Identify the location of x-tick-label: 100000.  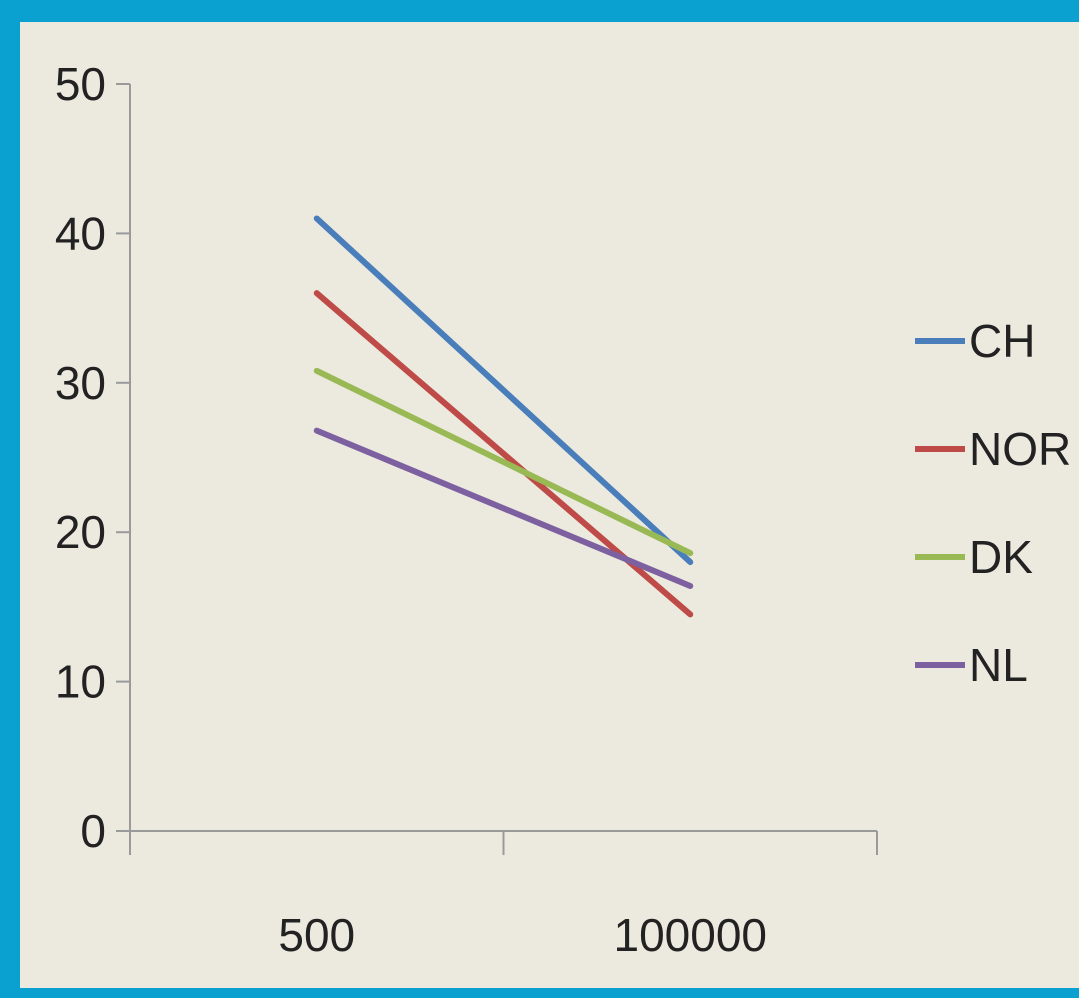
(691, 935).